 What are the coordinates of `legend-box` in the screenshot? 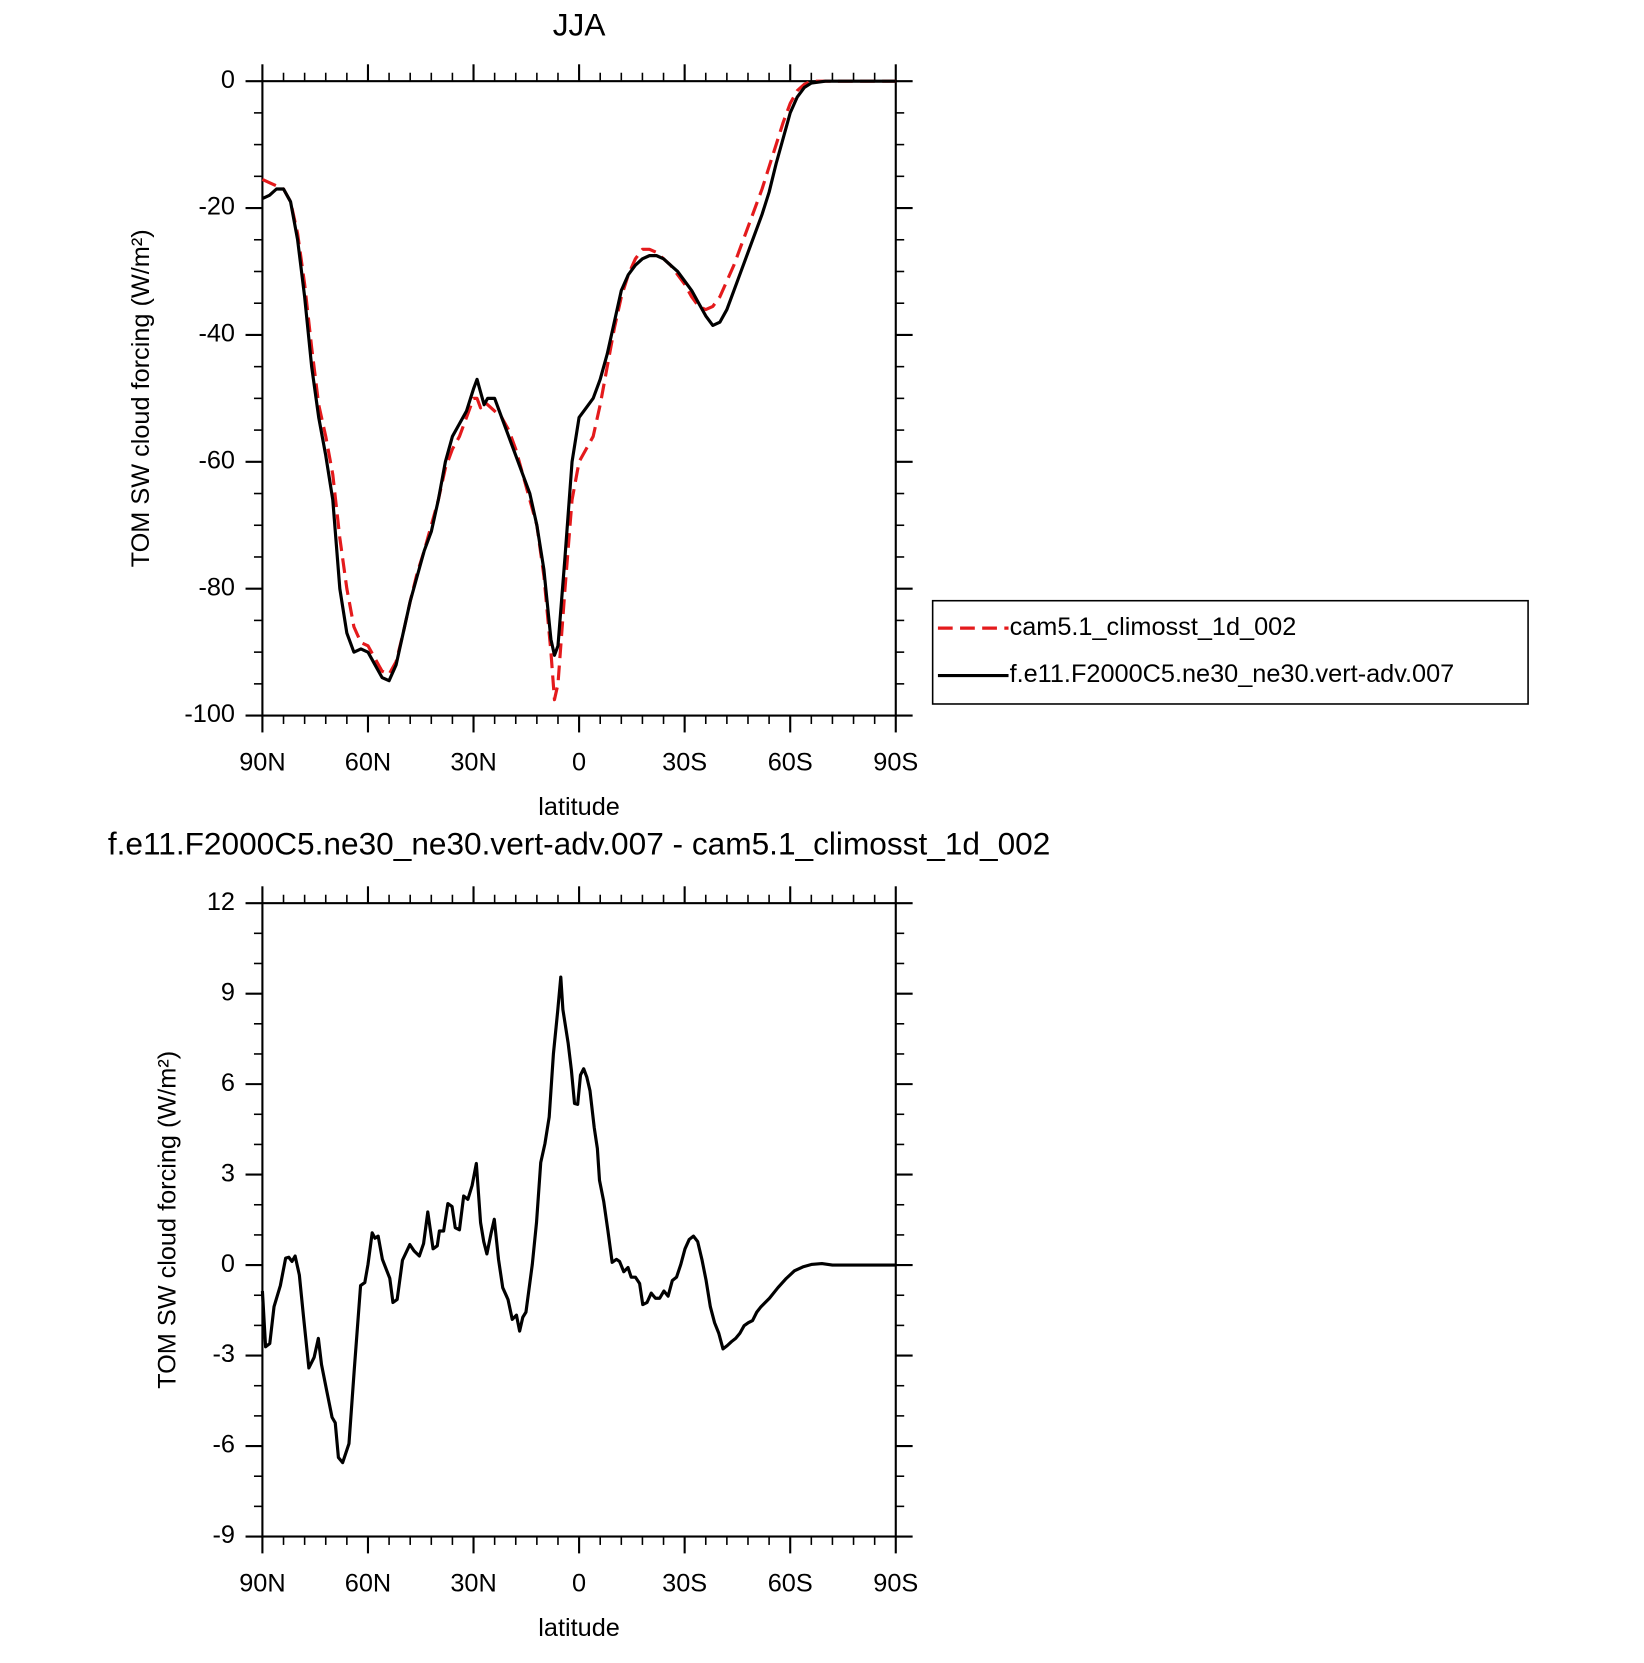 It's located at (1230, 652).